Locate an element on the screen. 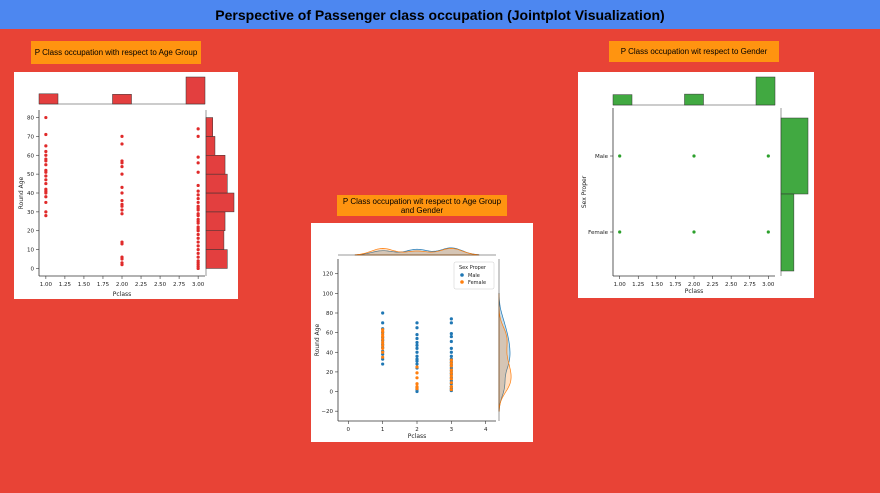  chart2-y-tick-label: 60 is located at coordinates (329, 334).